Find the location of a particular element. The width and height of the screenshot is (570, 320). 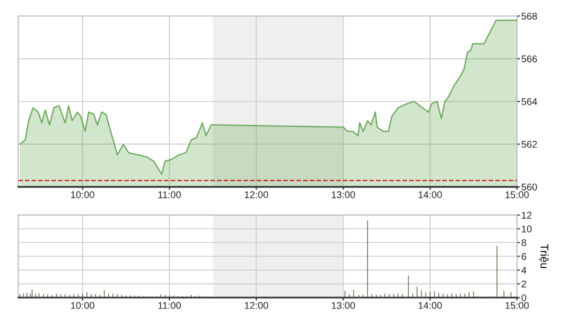

y-tick-label: 560 is located at coordinates (529, 187).